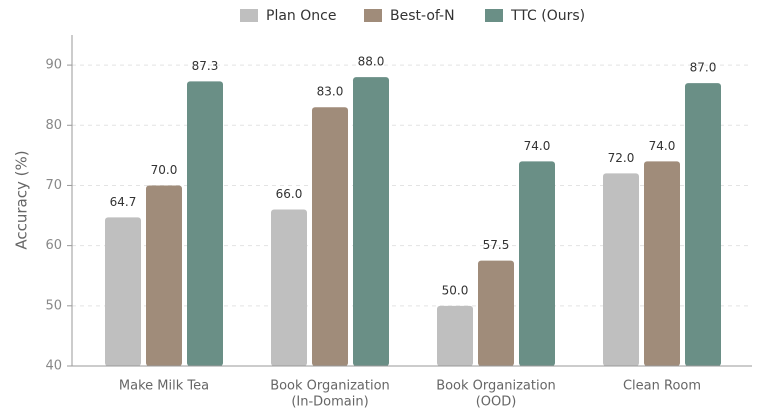  Describe the element at coordinates (496, 402) in the screenshot. I see `x-tick-label: (OOD)` at that location.